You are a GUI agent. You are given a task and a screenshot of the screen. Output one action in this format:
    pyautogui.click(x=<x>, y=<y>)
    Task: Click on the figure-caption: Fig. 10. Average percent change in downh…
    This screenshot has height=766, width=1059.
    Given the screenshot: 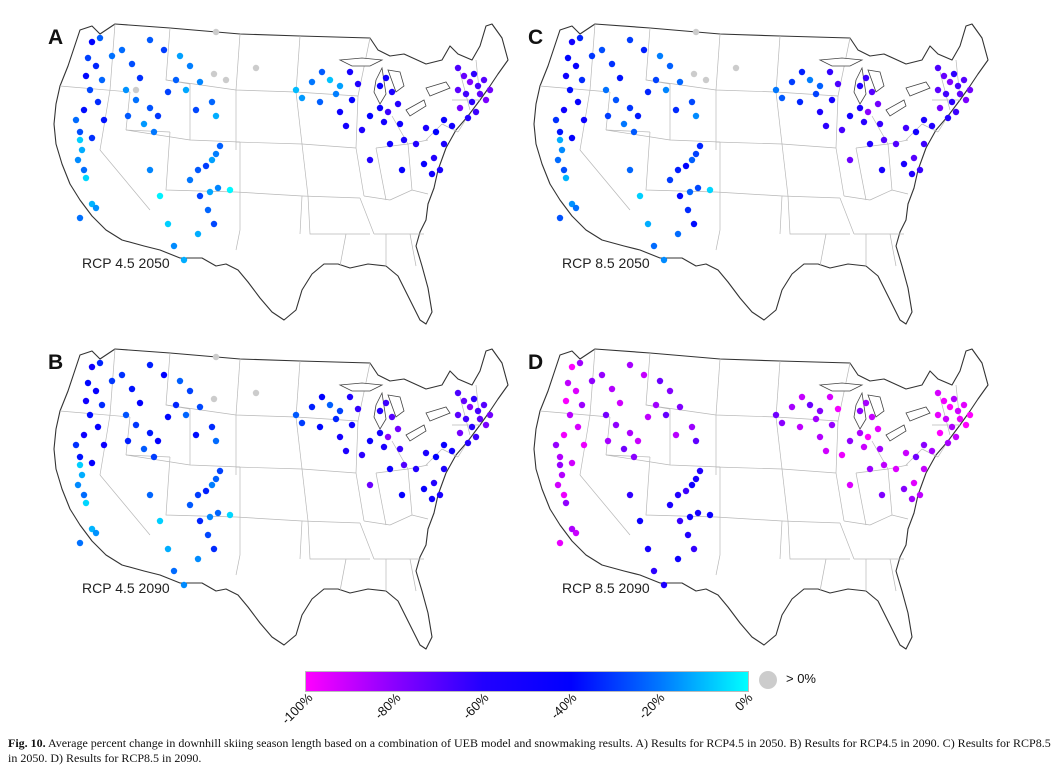 What is the action you would take?
    pyautogui.click(x=530, y=751)
    